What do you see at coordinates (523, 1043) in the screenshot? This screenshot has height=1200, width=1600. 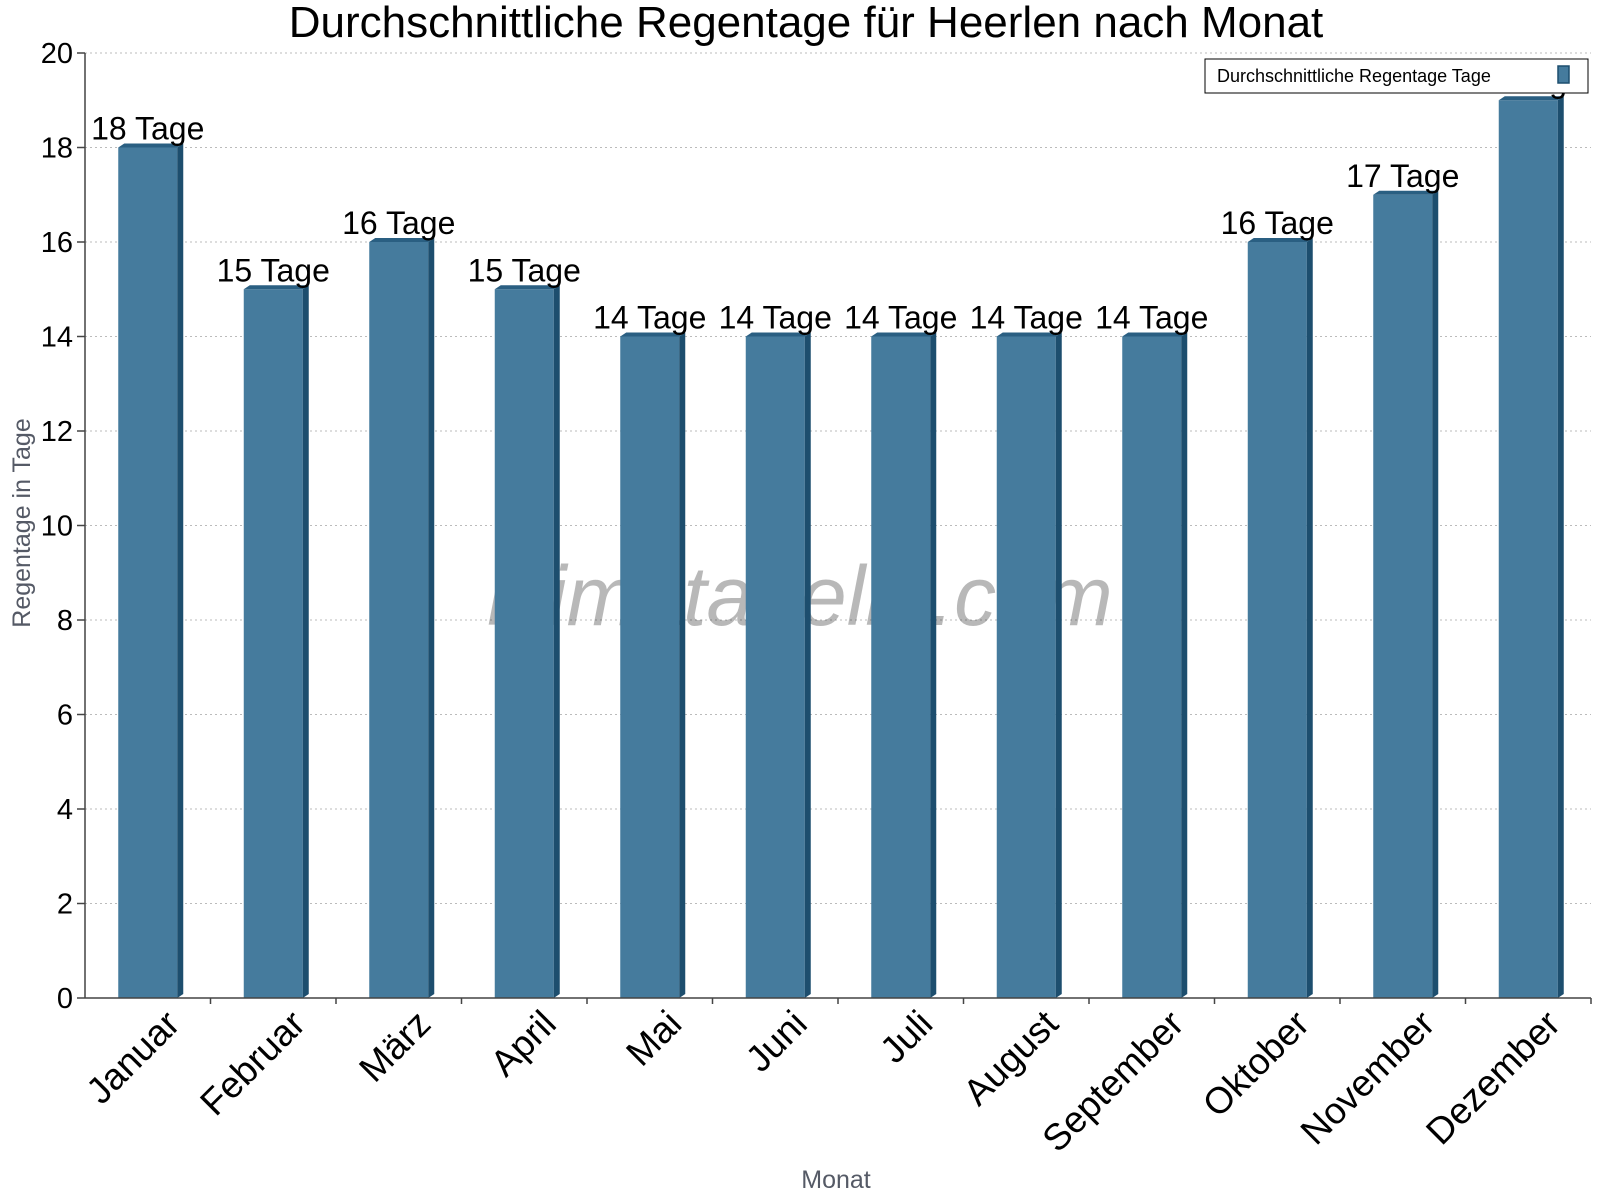 I see `x-tick-label: April` at bounding box center [523, 1043].